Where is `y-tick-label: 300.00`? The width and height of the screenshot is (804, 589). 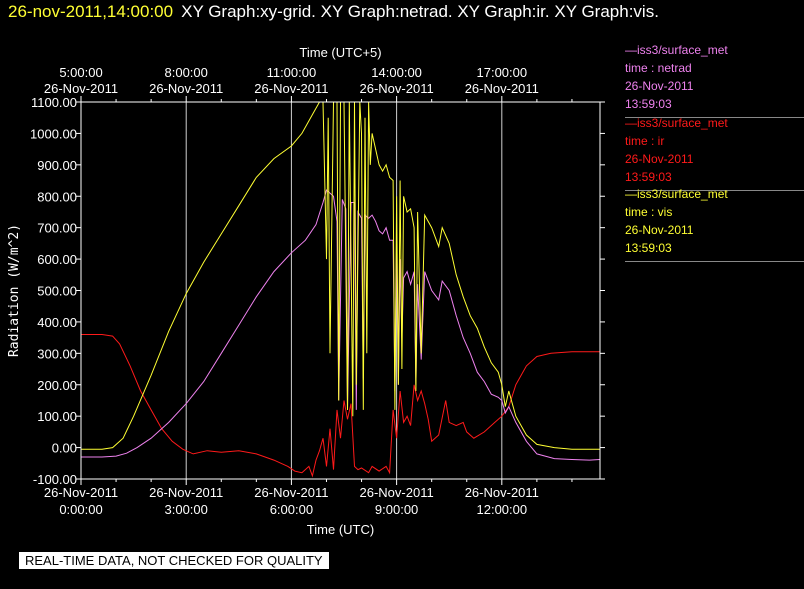 y-tick-label: 300.00 is located at coordinates (57, 353).